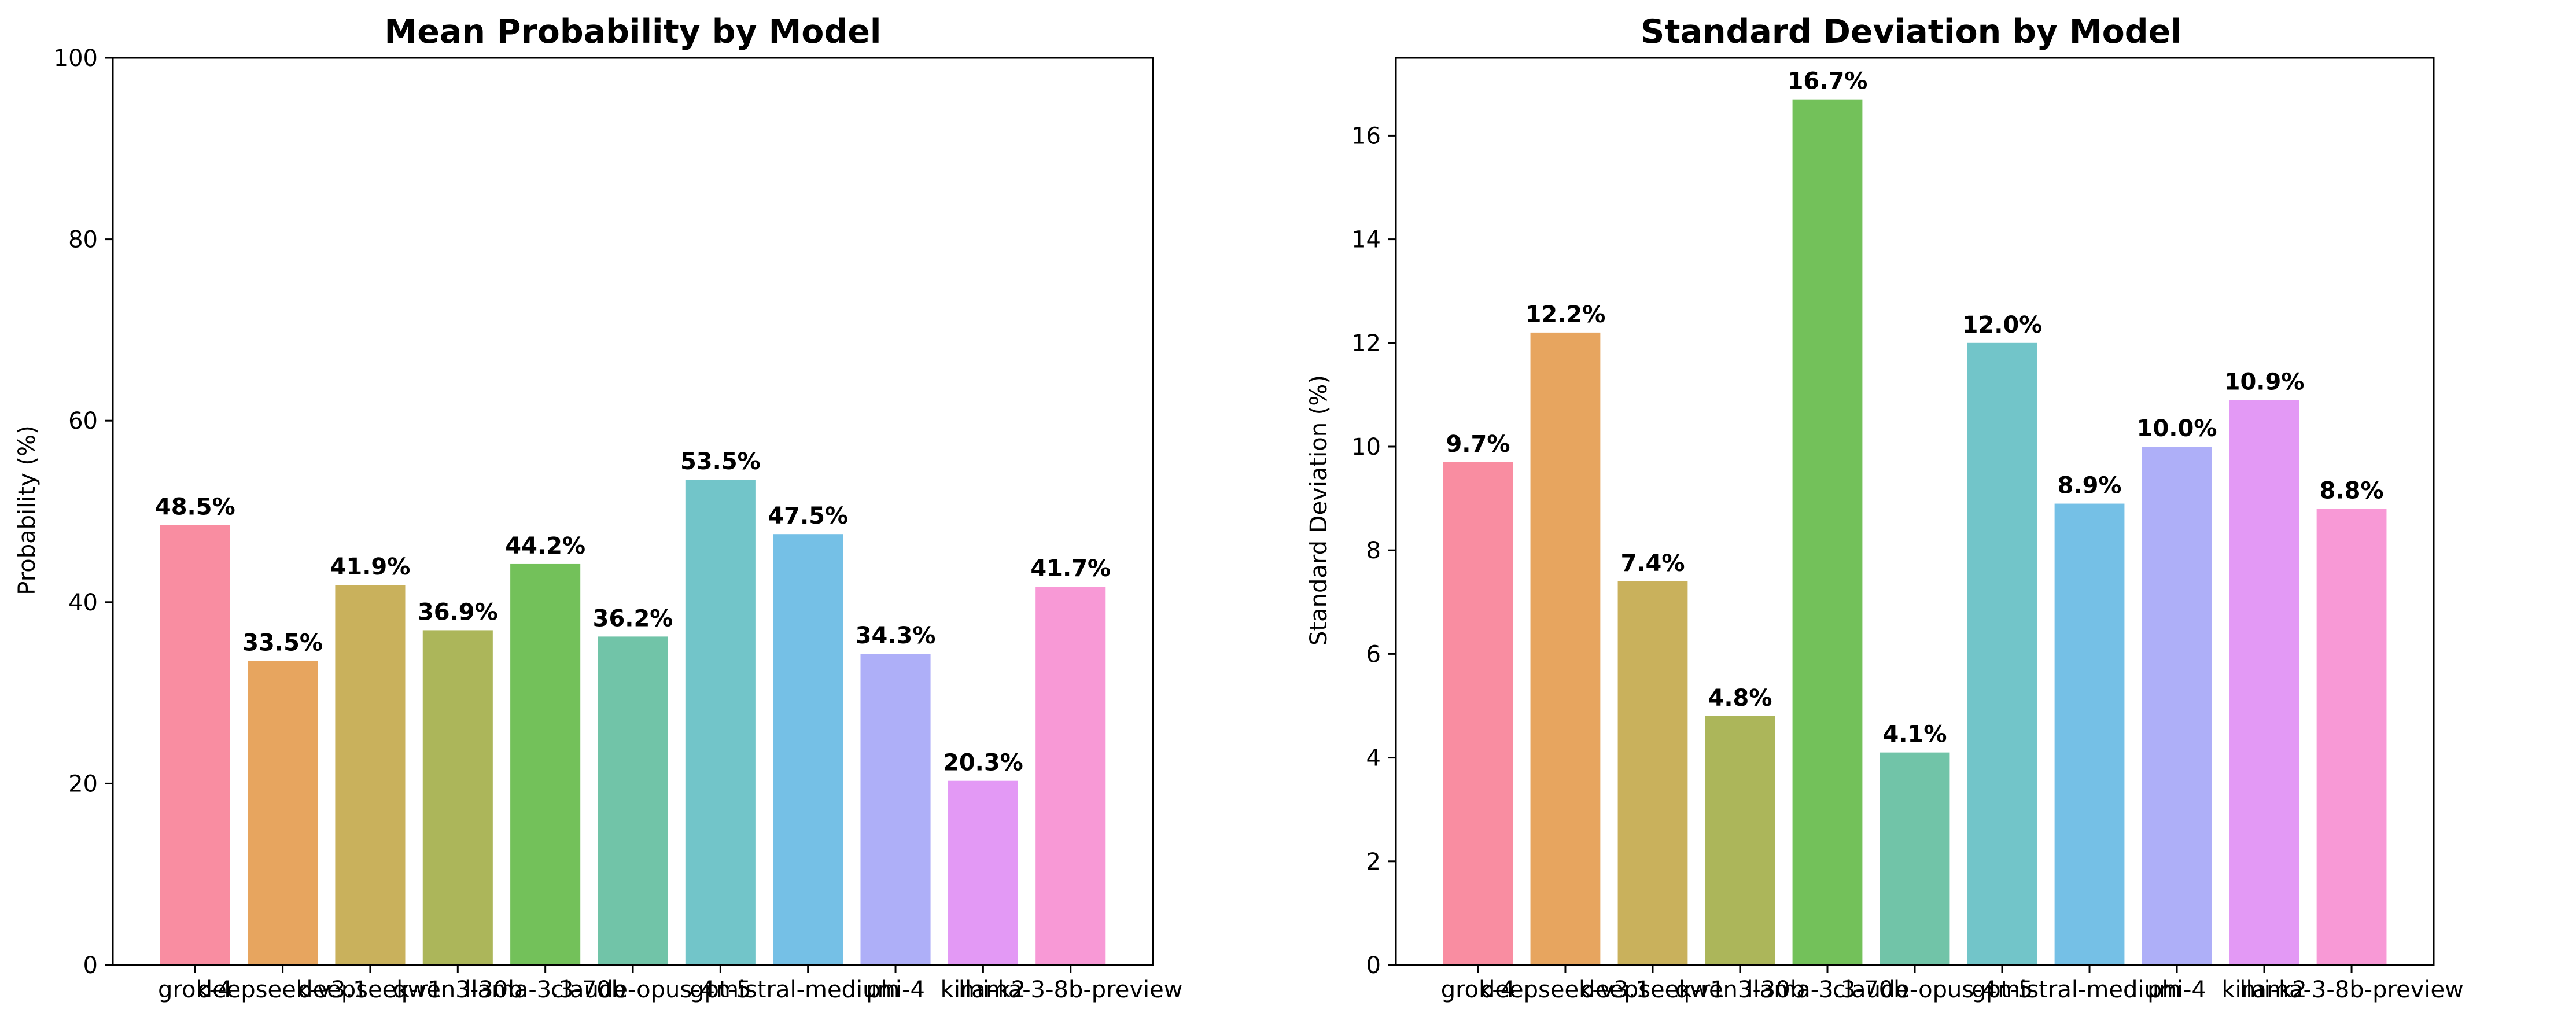 This screenshot has width=2576, height=1024. Describe the element at coordinates (1366, 136) in the screenshot. I see `y-tick-label-8: 16` at that location.